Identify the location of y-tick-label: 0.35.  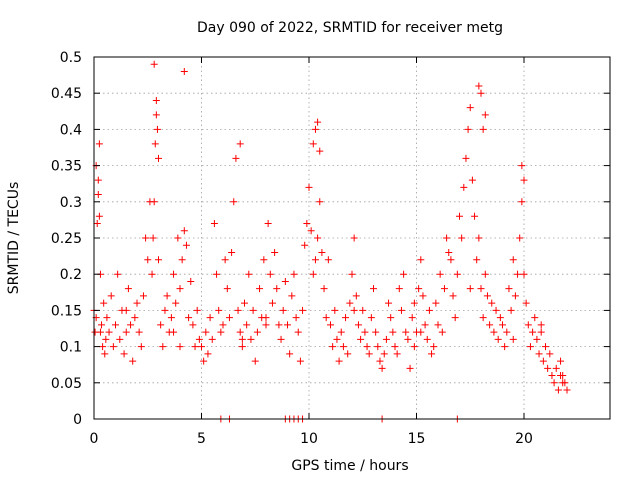
(66, 167).